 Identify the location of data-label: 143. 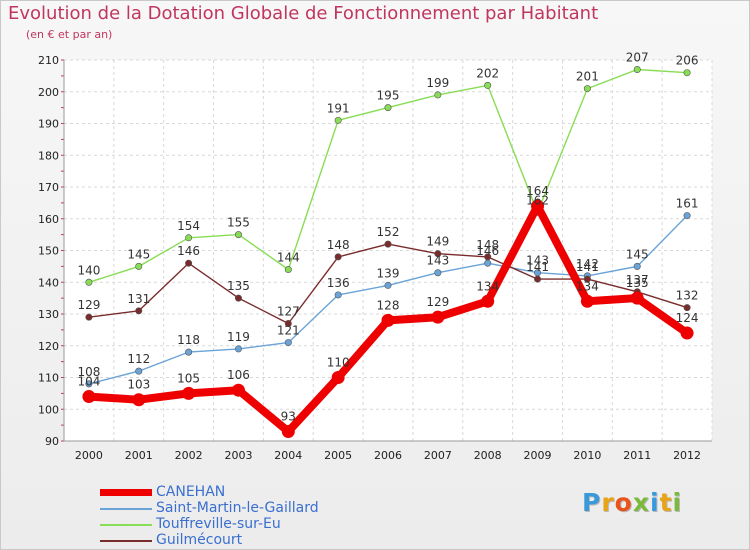
(437, 261).